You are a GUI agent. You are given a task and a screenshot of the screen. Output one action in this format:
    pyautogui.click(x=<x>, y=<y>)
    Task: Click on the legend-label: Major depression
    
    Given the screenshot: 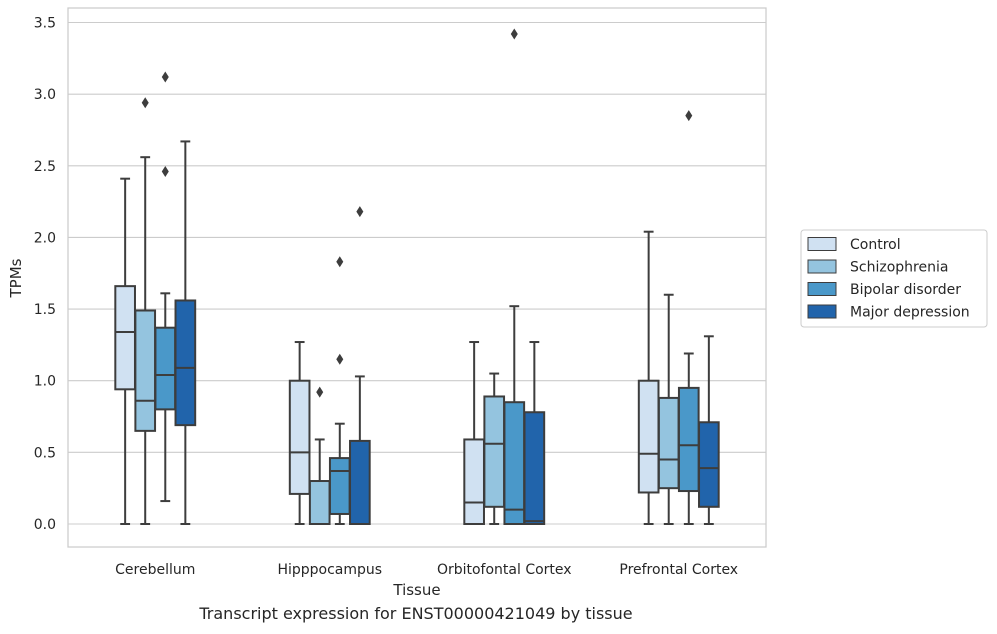 What is the action you would take?
    pyautogui.click(x=910, y=313)
    